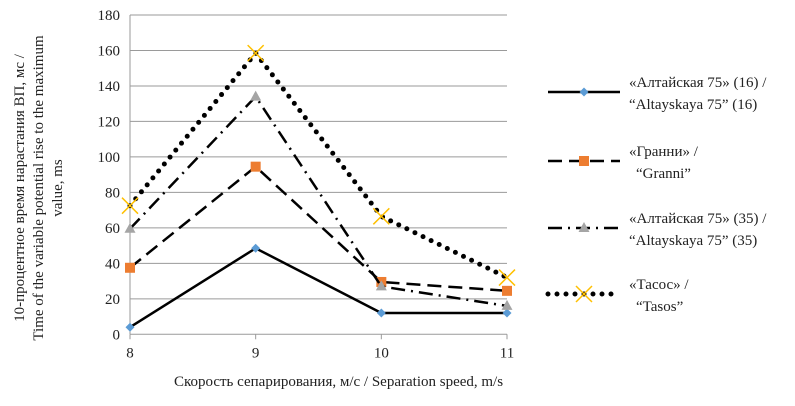 This screenshot has width=795, height=406. I want to click on y-tick-label: 140, so click(109, 87).